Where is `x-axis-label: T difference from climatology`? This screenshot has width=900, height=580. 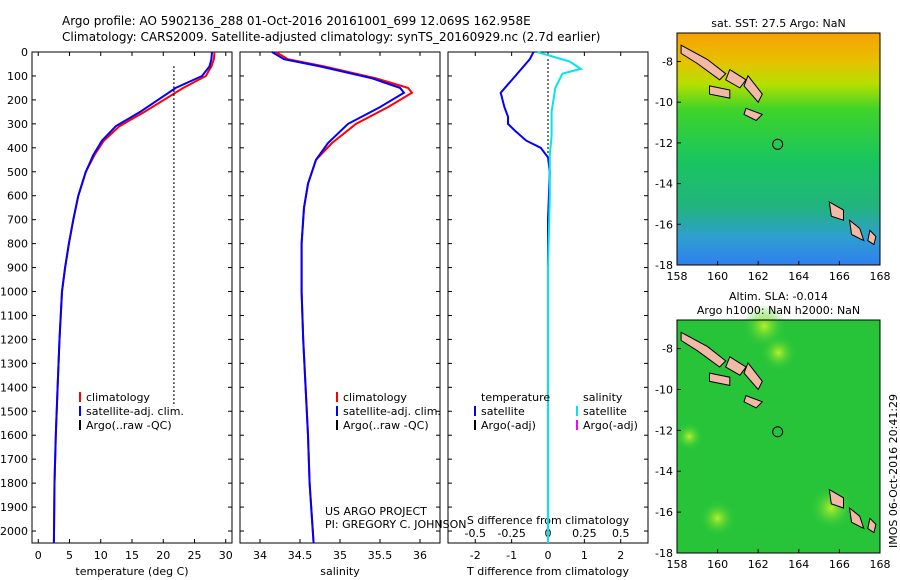
x-axis-label: T difference from climatology is located at coordinates (547, 571).